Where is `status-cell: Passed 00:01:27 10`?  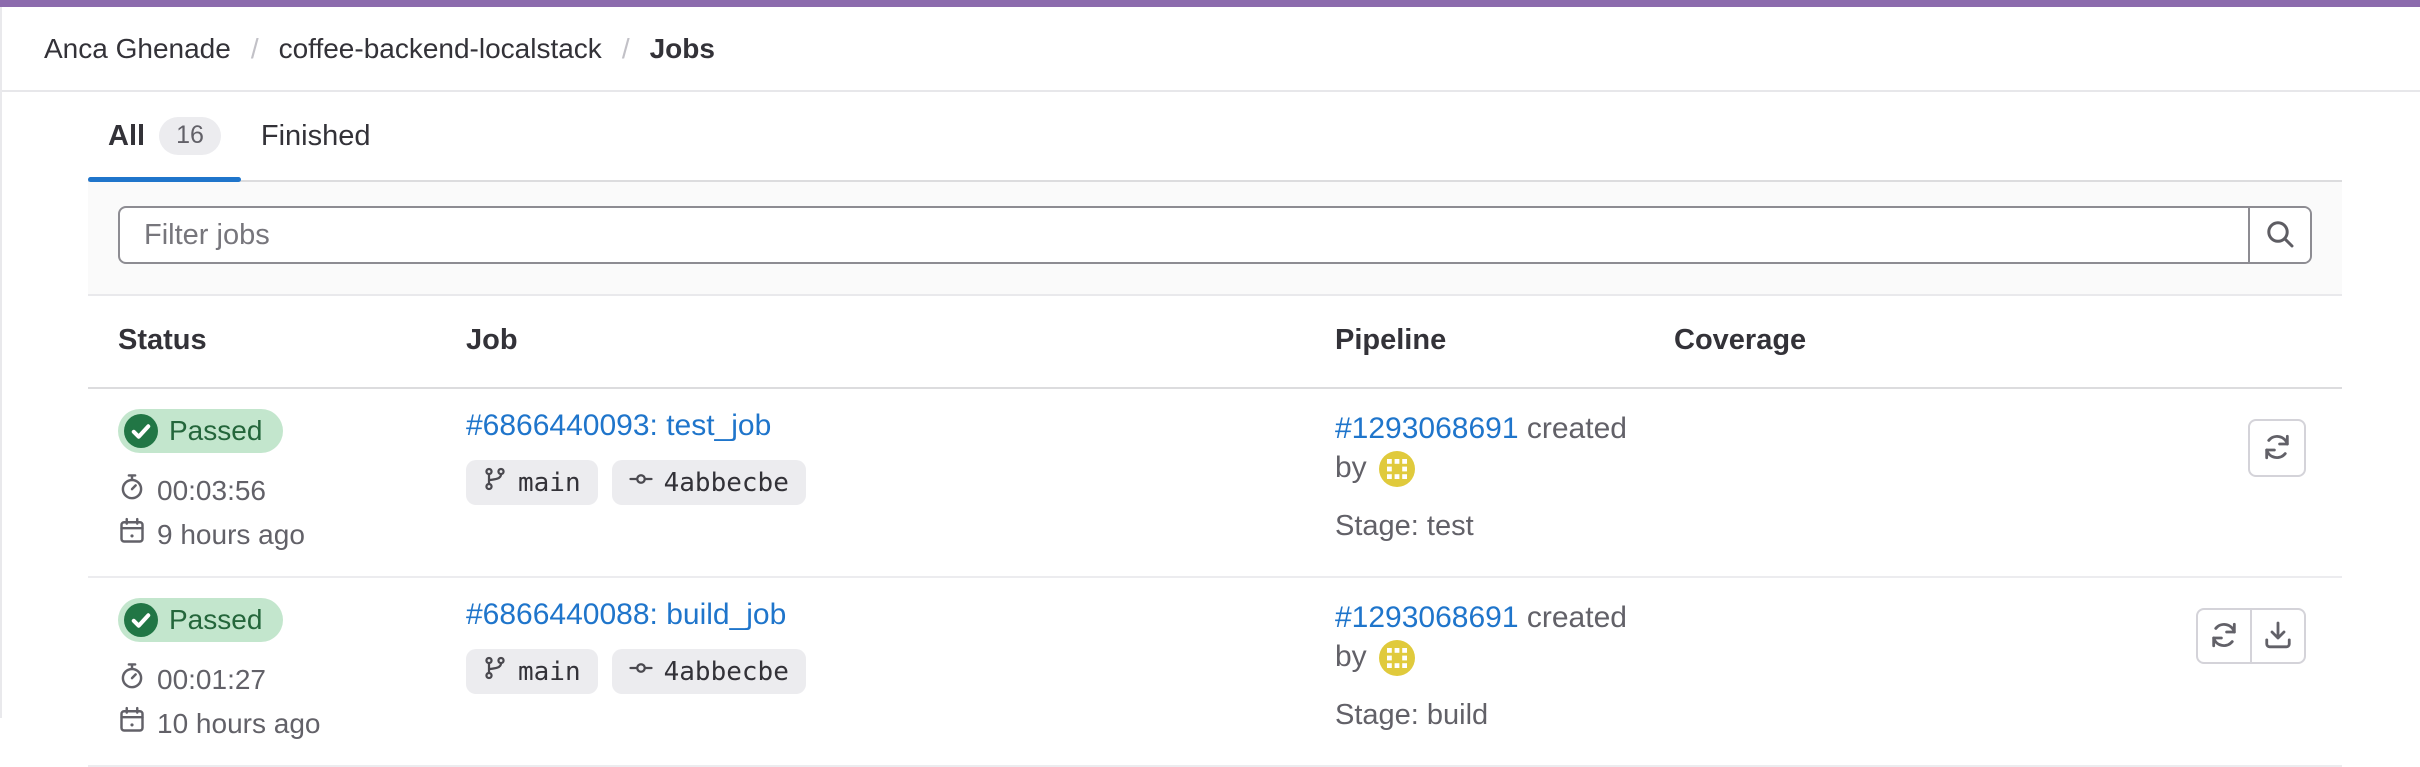 status-cell: Passed 00:01:27 10 is located at coordinates (262, 671).